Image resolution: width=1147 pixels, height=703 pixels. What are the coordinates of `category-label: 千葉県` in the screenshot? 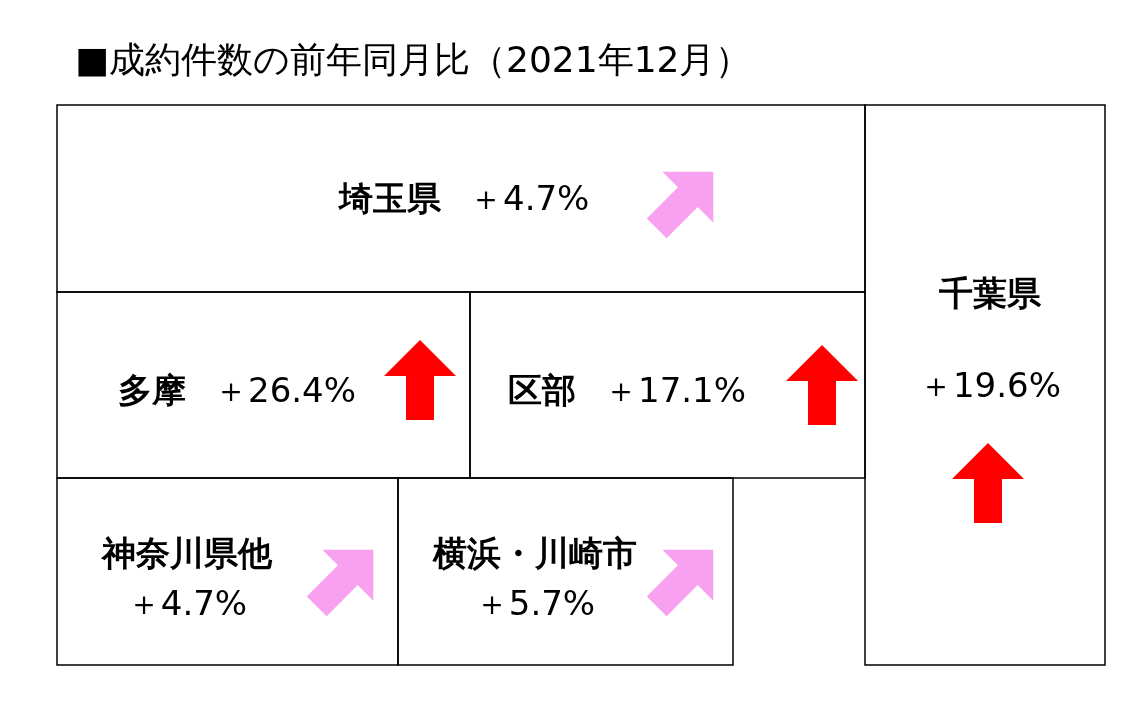 It's located at (990, 292).